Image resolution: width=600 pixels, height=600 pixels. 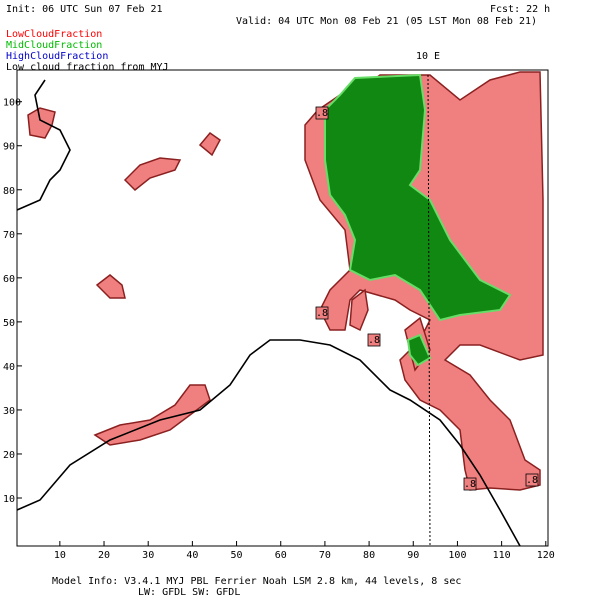 What do you see at coordinates (9, 367) in the screenshot?
I see `y-tick-label: 40` at bounding box center [9, 367].